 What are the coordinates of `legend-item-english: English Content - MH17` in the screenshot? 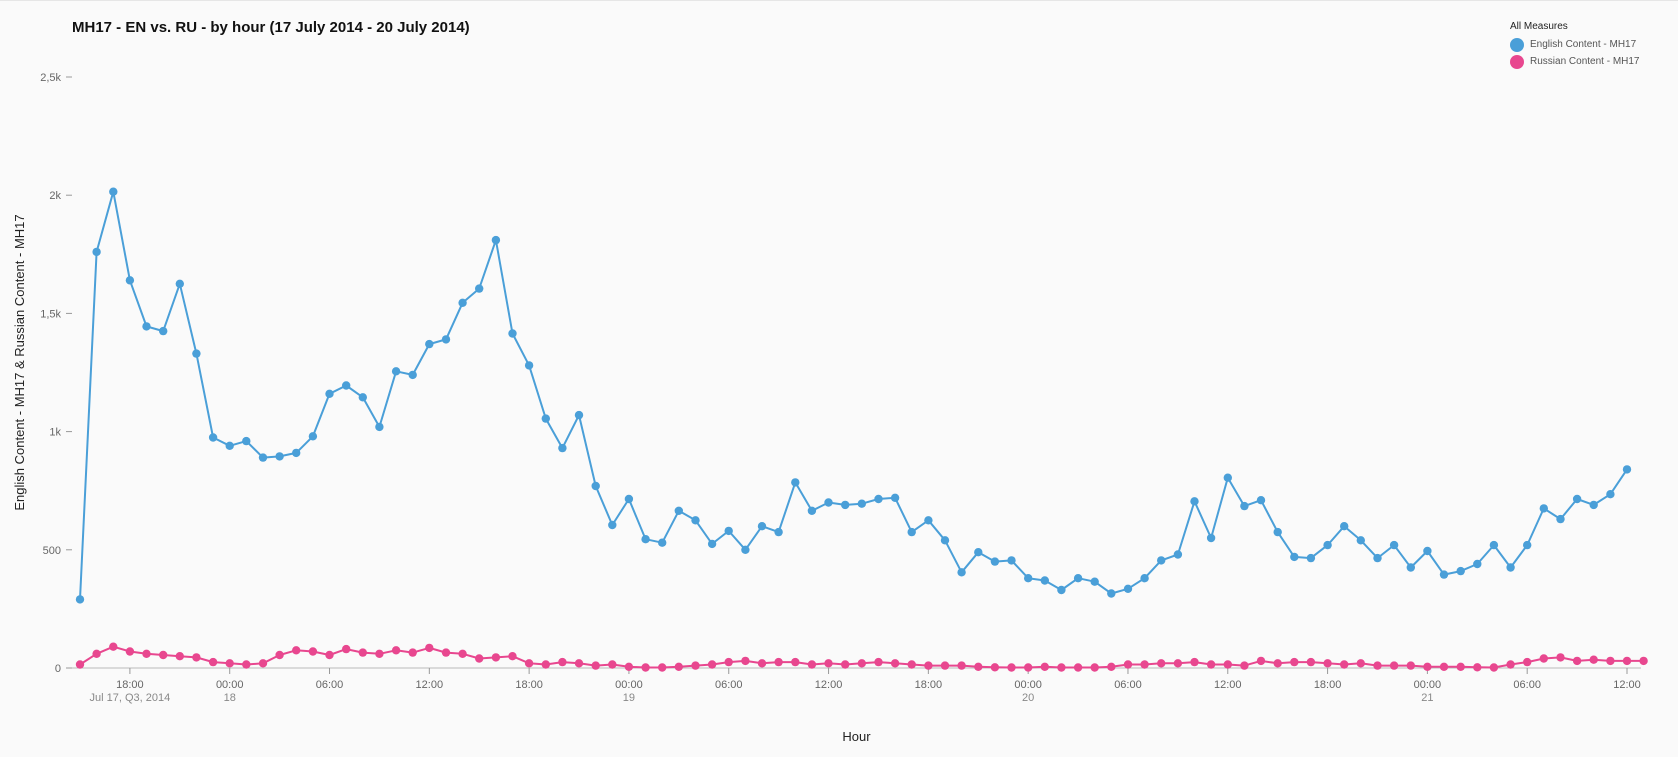 It's located at (1575, 44).